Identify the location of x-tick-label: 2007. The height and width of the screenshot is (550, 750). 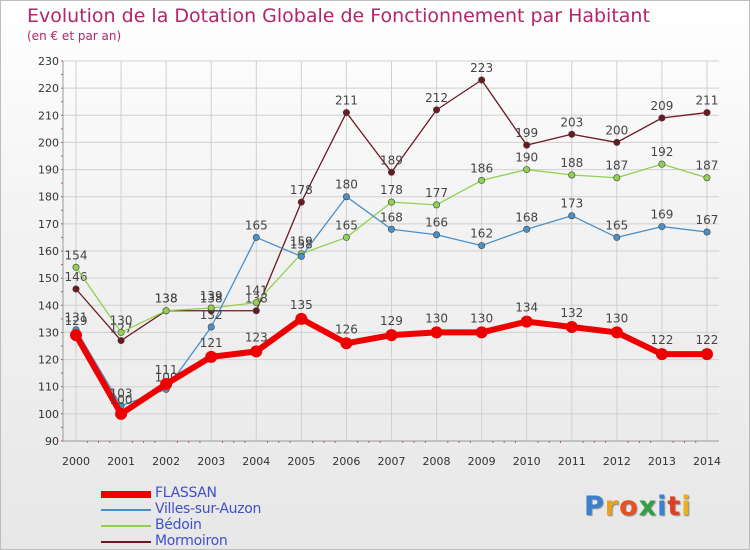
(391, 461).